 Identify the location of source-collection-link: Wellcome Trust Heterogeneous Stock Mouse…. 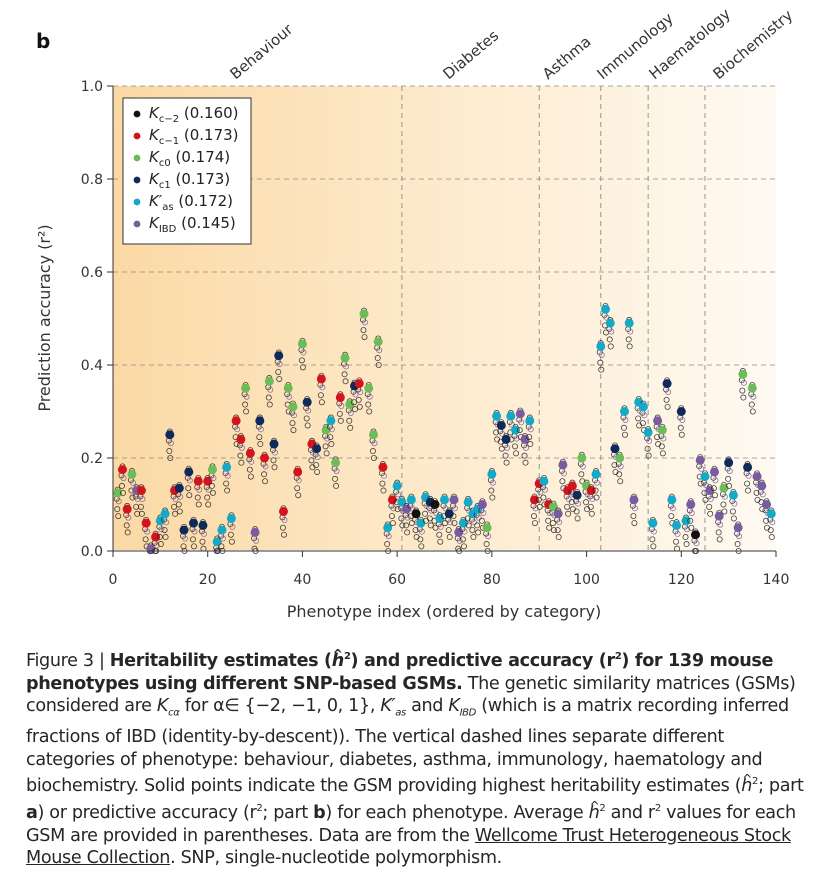
(408, 847).